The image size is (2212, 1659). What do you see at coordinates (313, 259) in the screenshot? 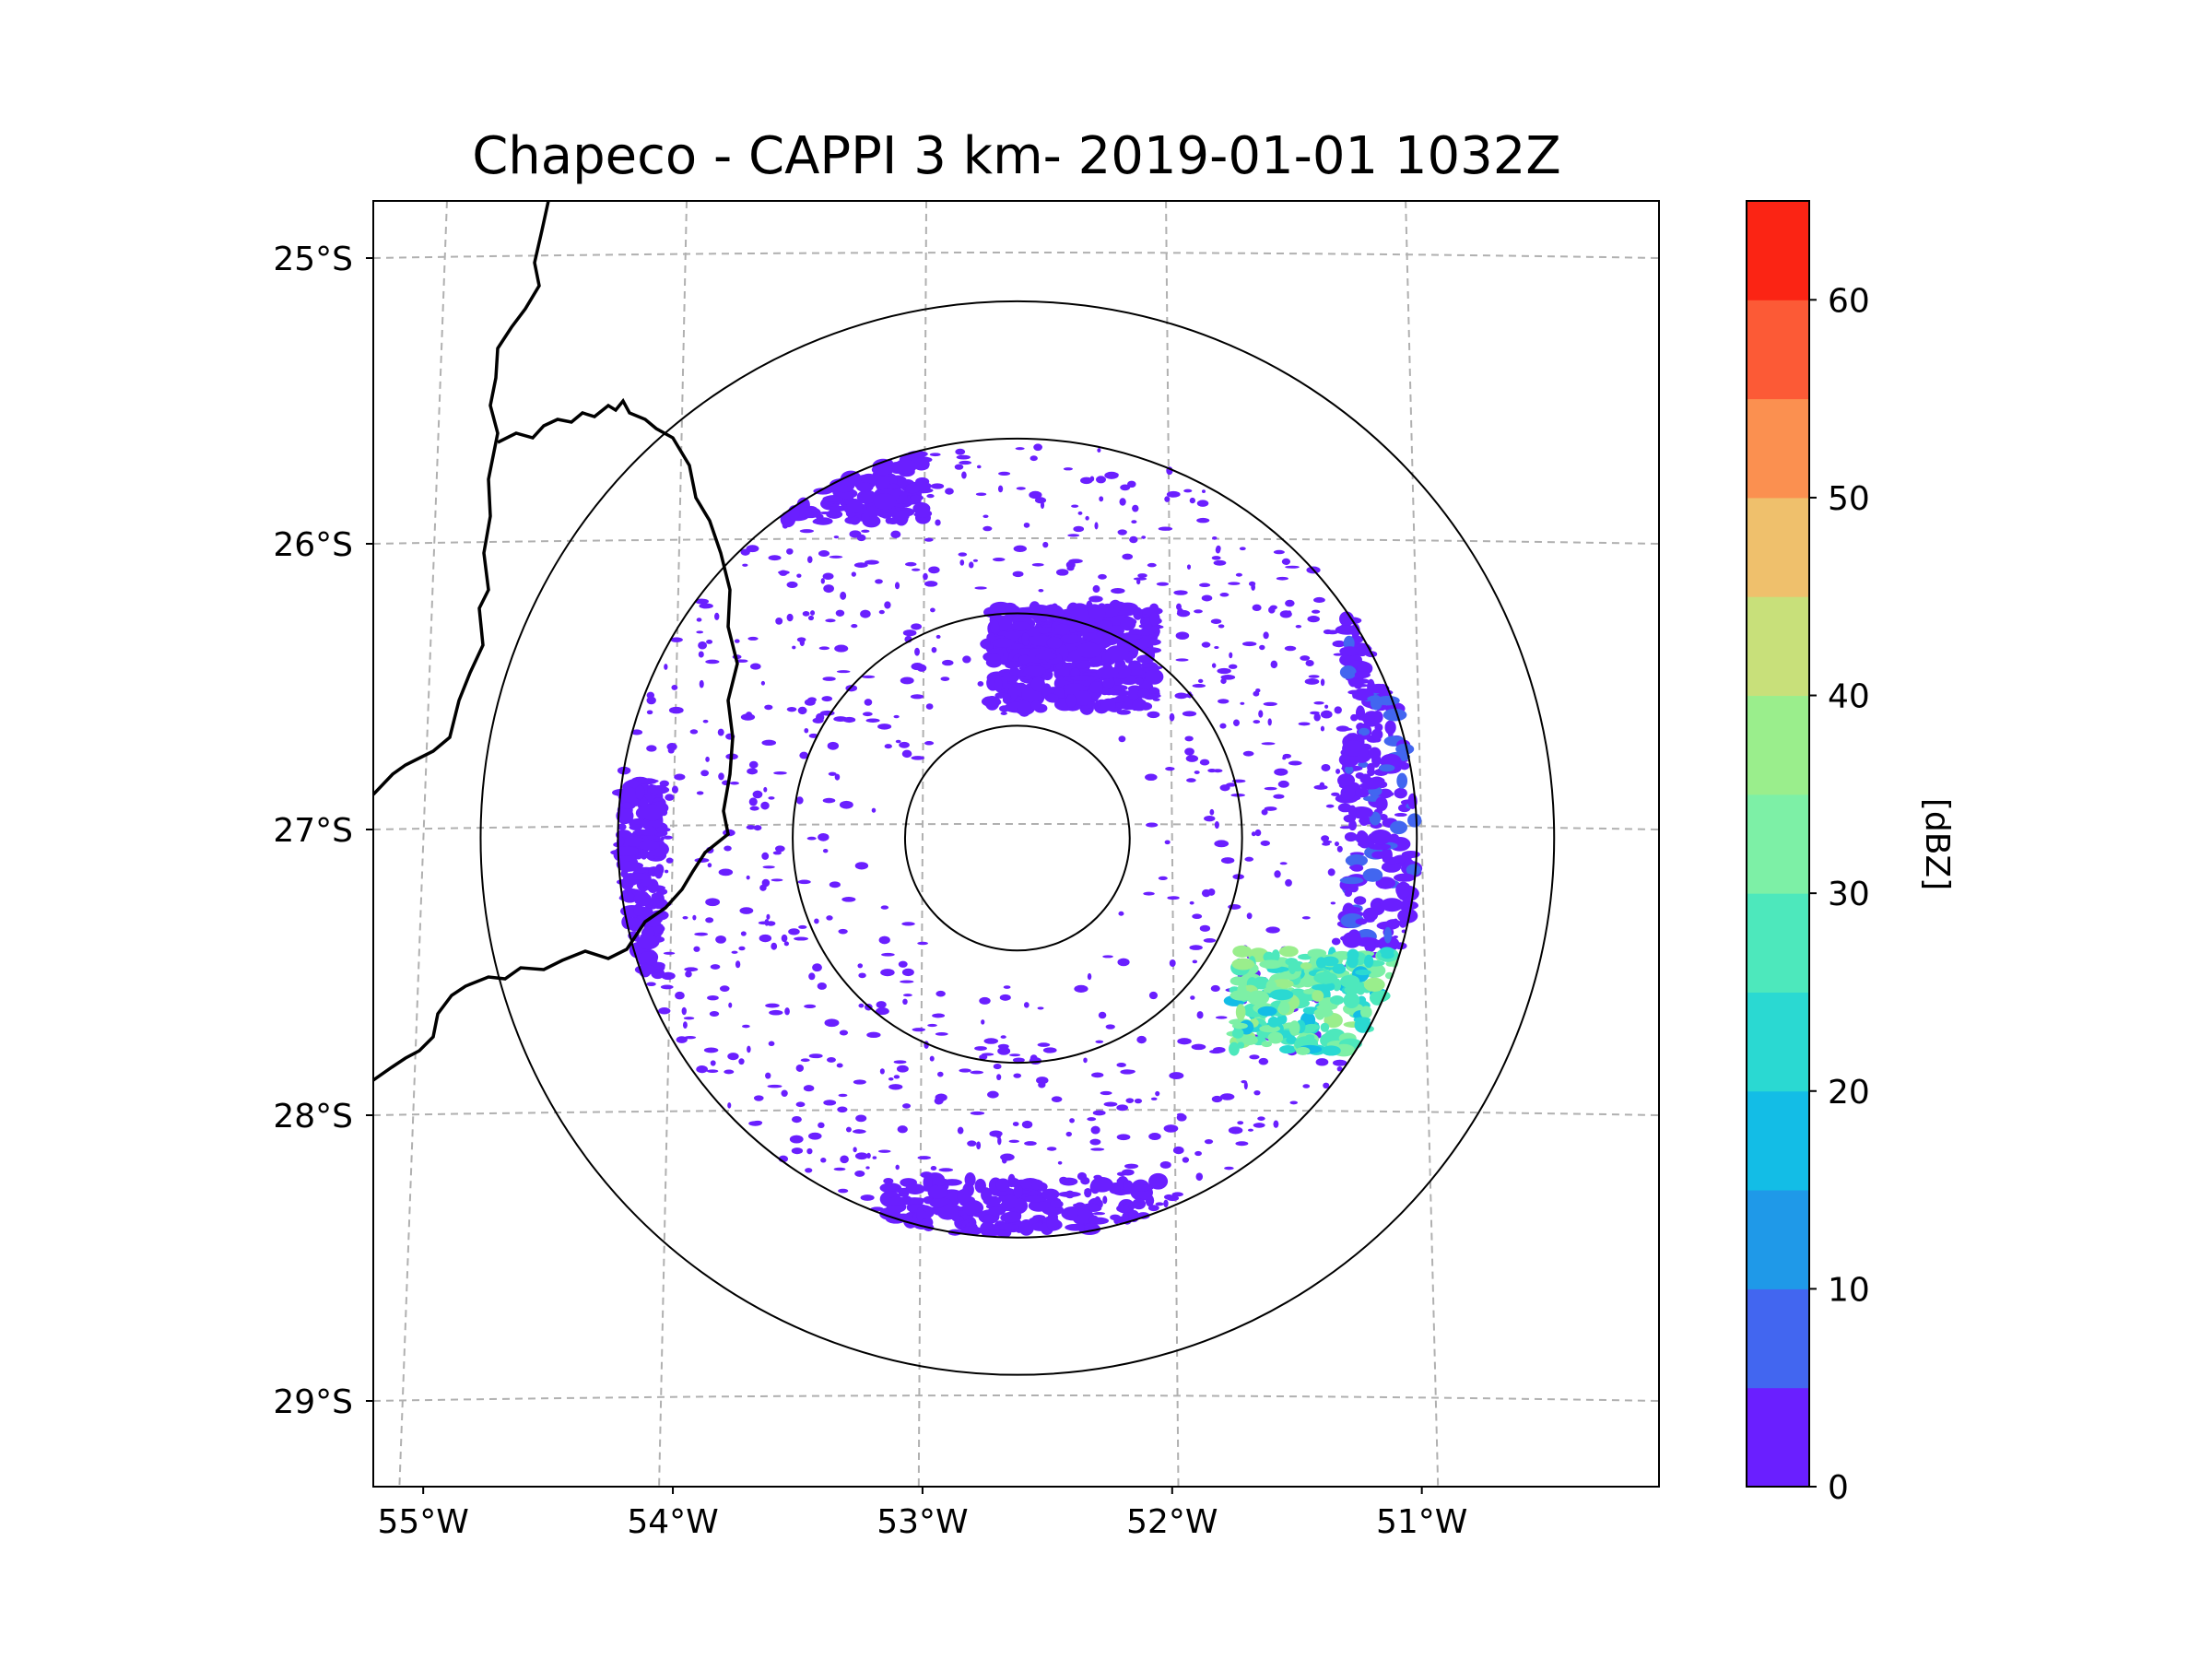
I see `y-tick-label: 25°S` at bounding box center [313, 259].